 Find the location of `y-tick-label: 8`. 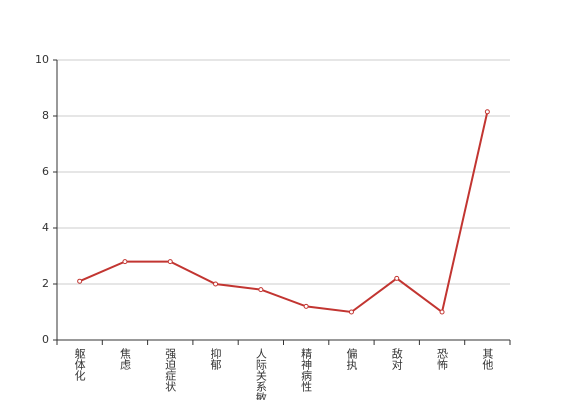

y-tick-label: 8 is located at coordinates (45, 115).